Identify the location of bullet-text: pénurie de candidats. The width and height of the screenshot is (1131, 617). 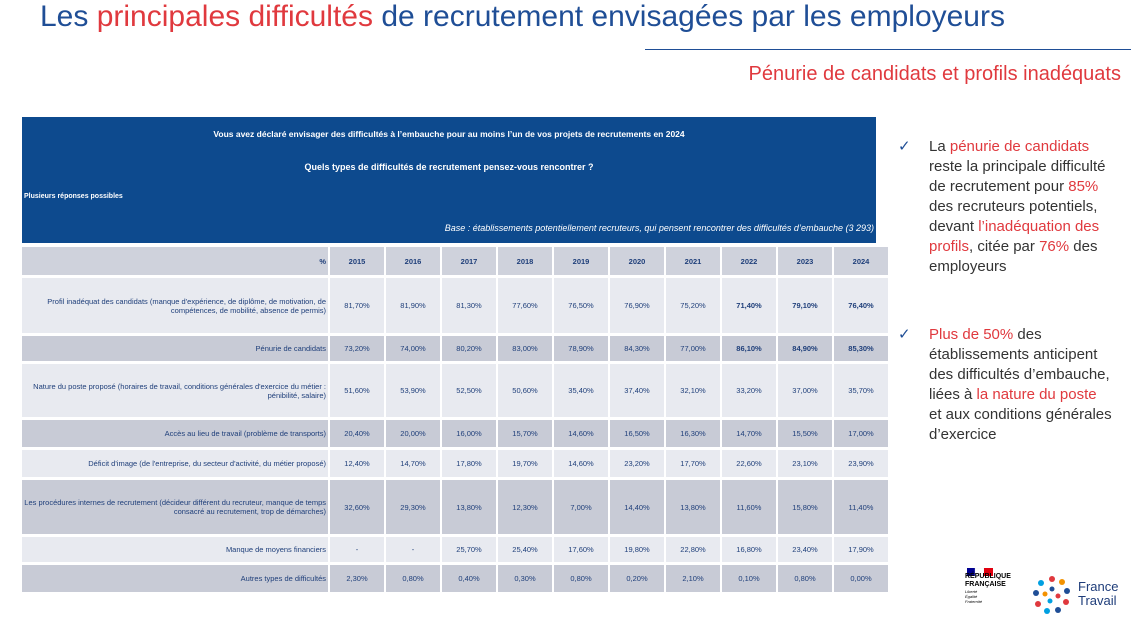
(1019, 146).